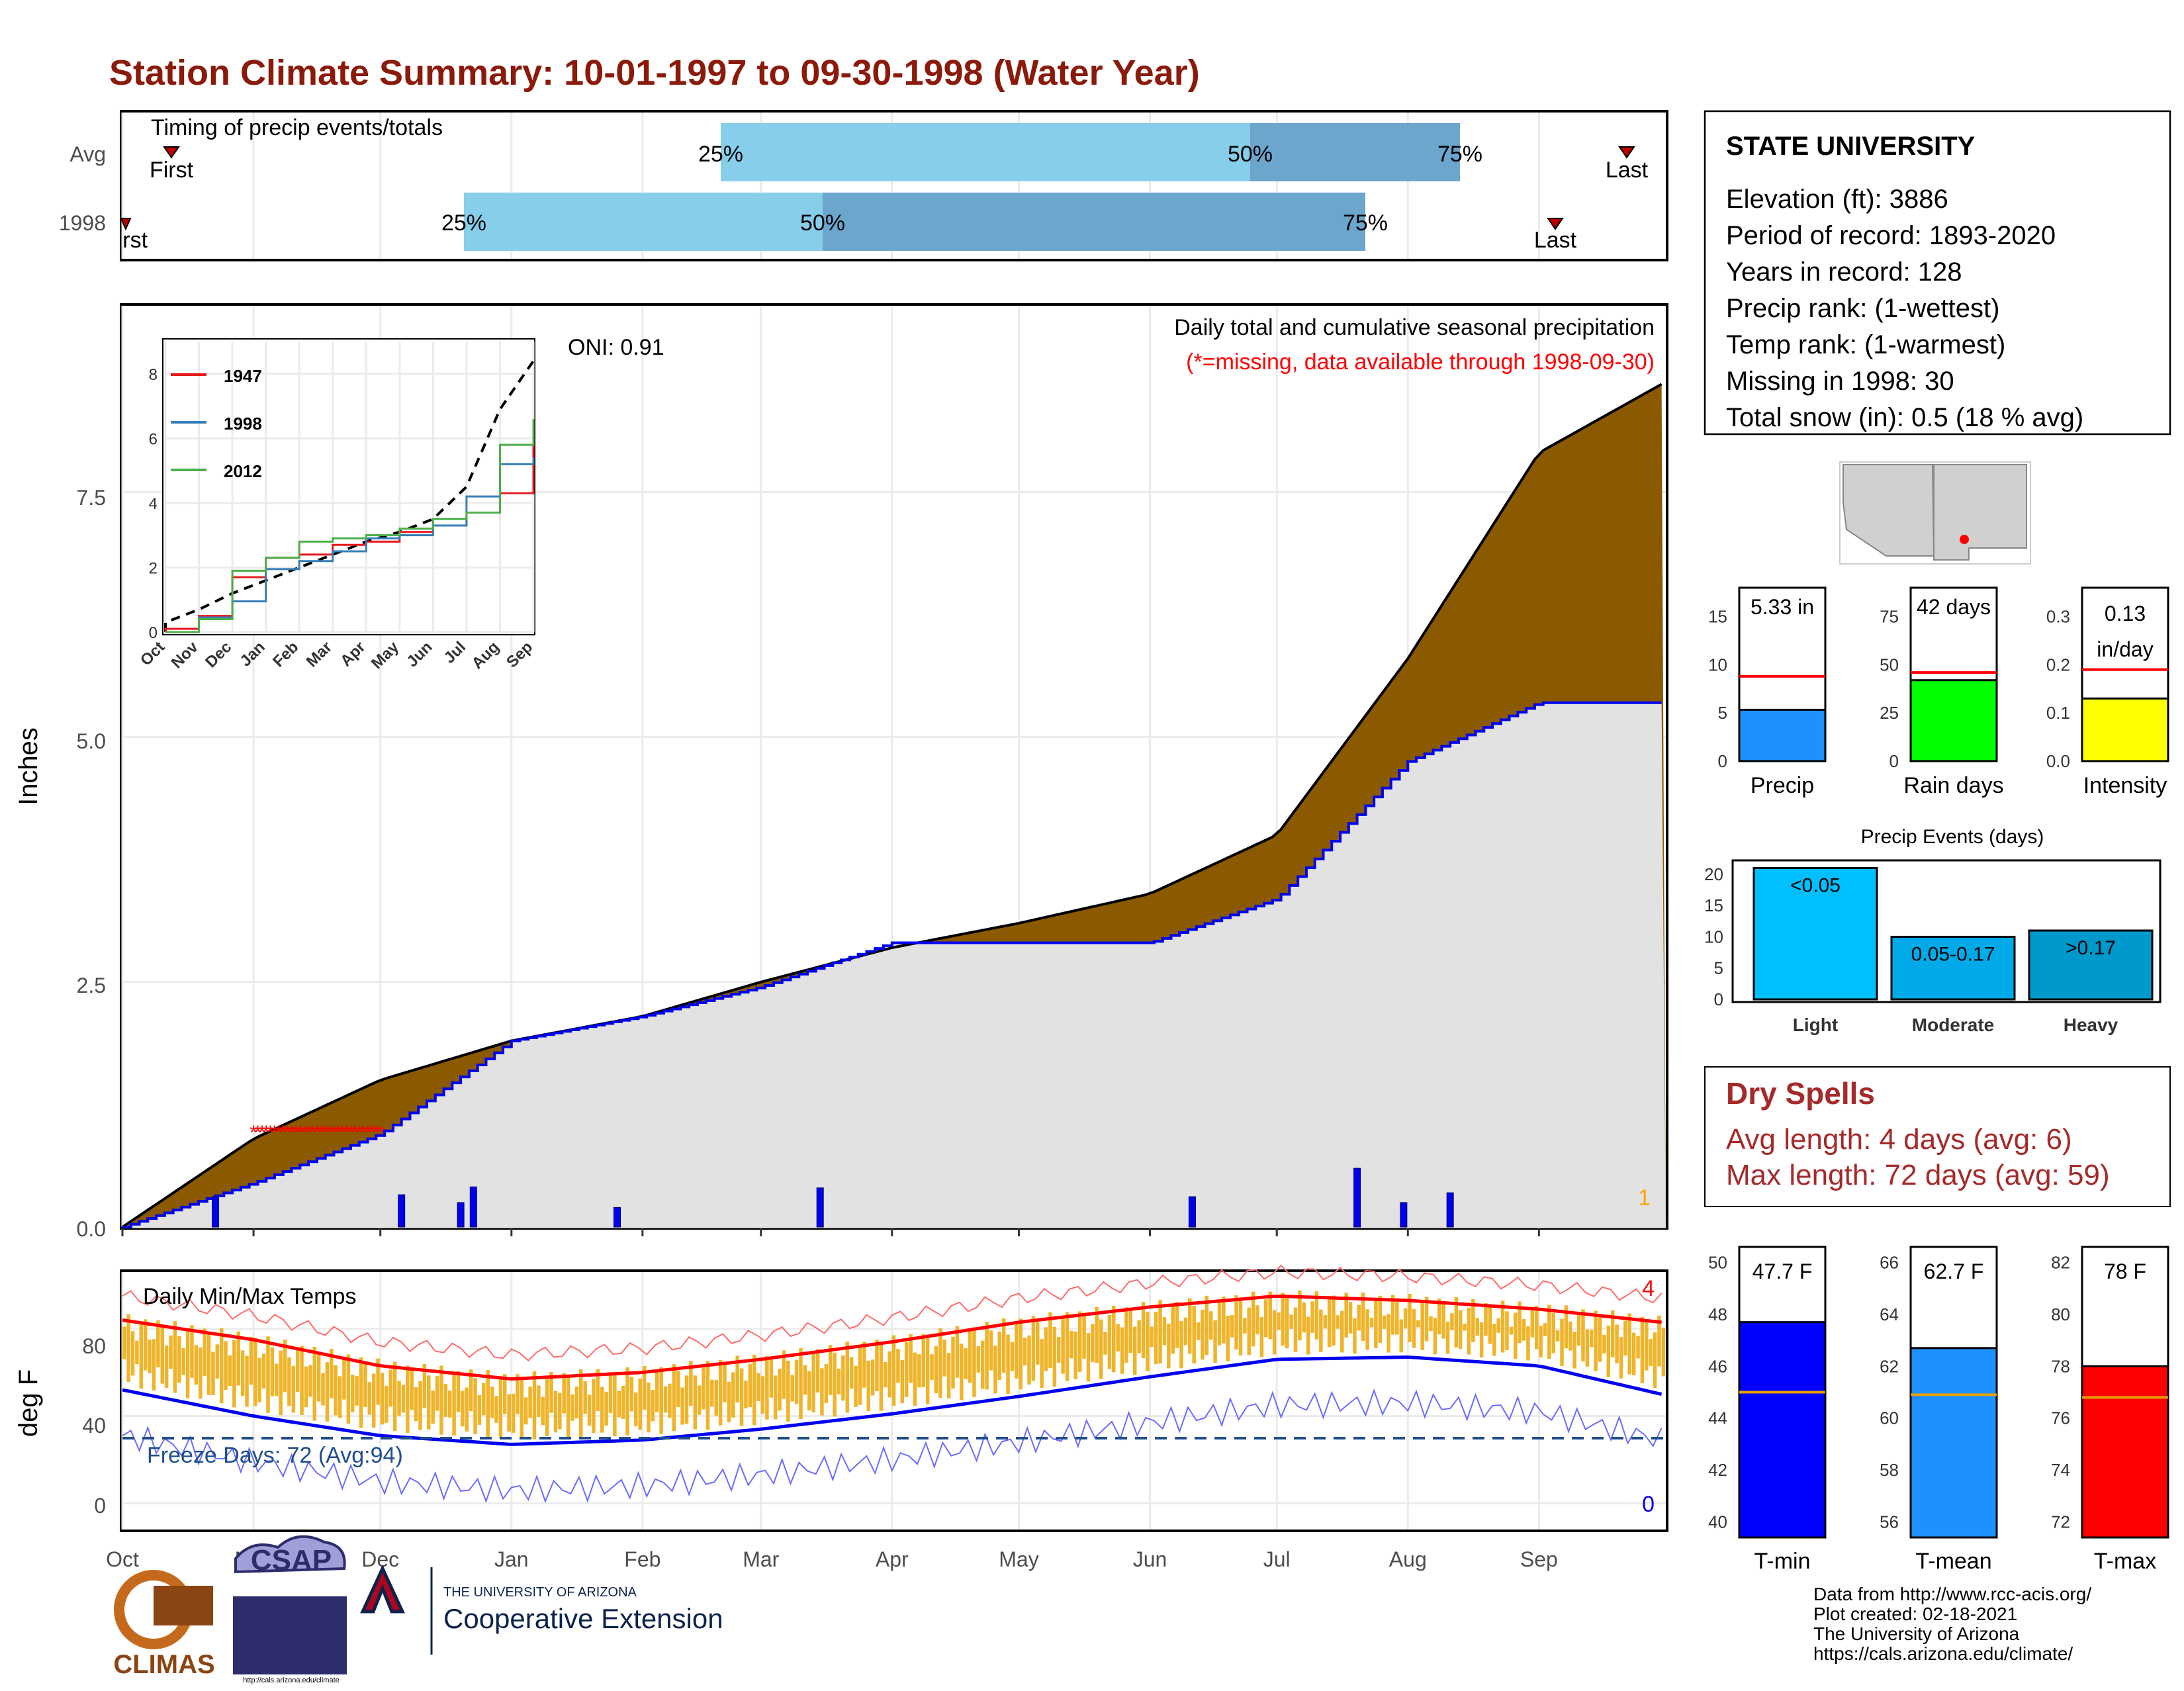  Describe the element at coordinates (321, 1133) in the screenshot. I see `missing-marker-16: *` at that location.